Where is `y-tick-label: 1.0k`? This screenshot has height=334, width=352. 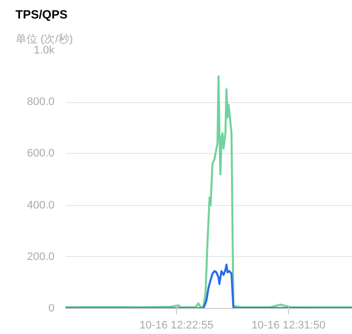 y-tick-label: 1.0k is located at coordinates (44, 50).